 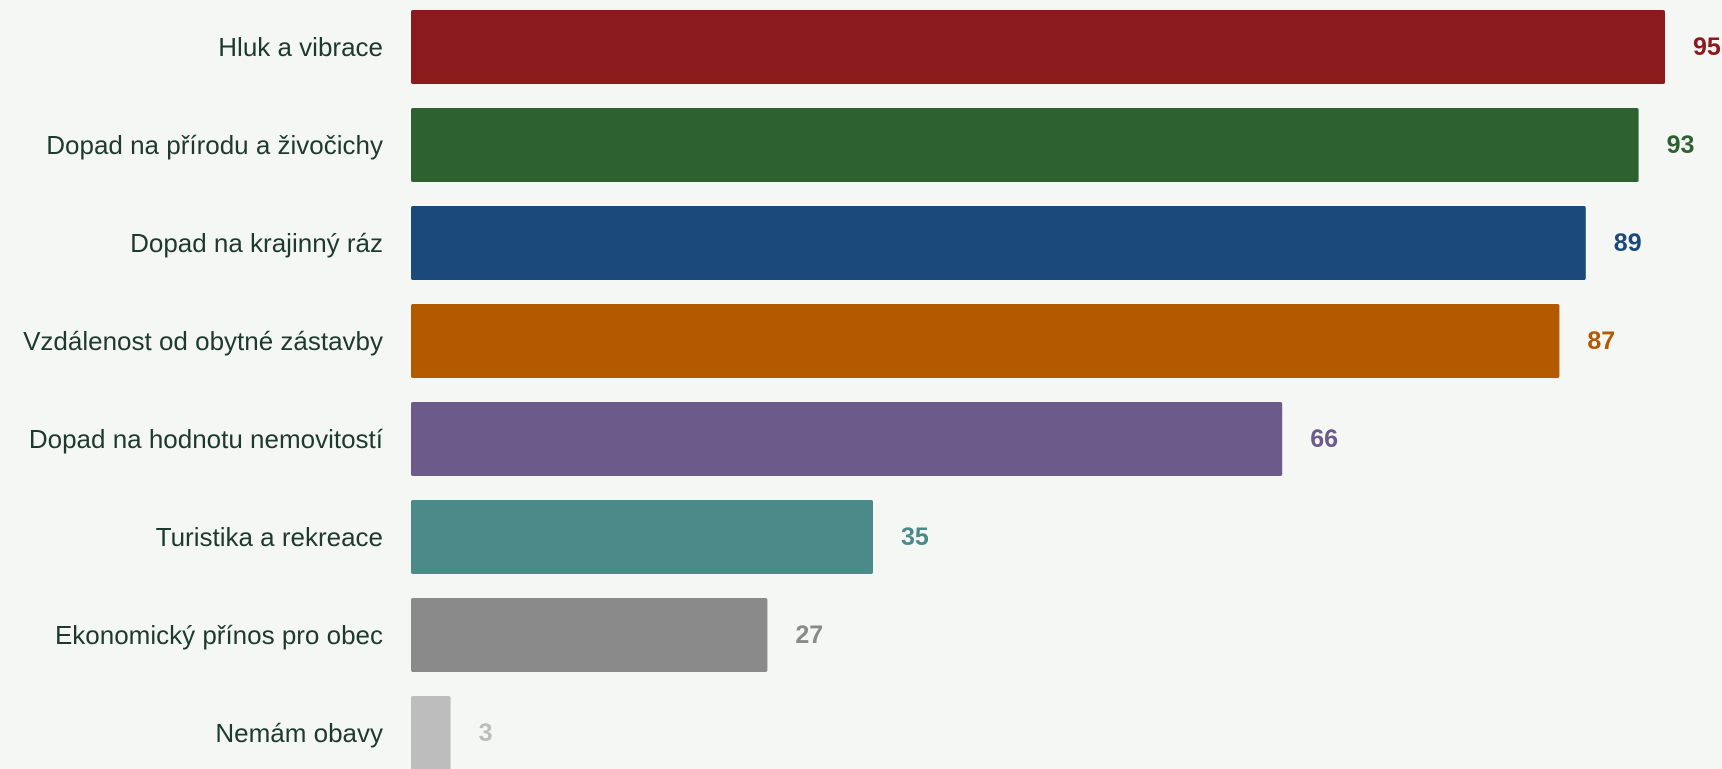 What do you see at coordinates (915, 537) in the screenshot?
I see `value-label: 35` at bounding box center [915, 537].